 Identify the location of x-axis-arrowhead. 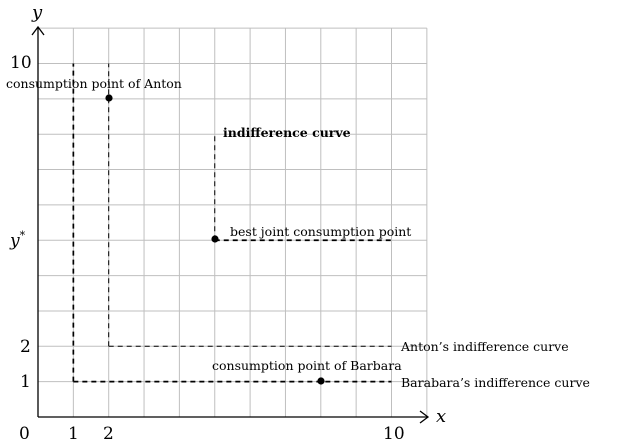
(424, 417).